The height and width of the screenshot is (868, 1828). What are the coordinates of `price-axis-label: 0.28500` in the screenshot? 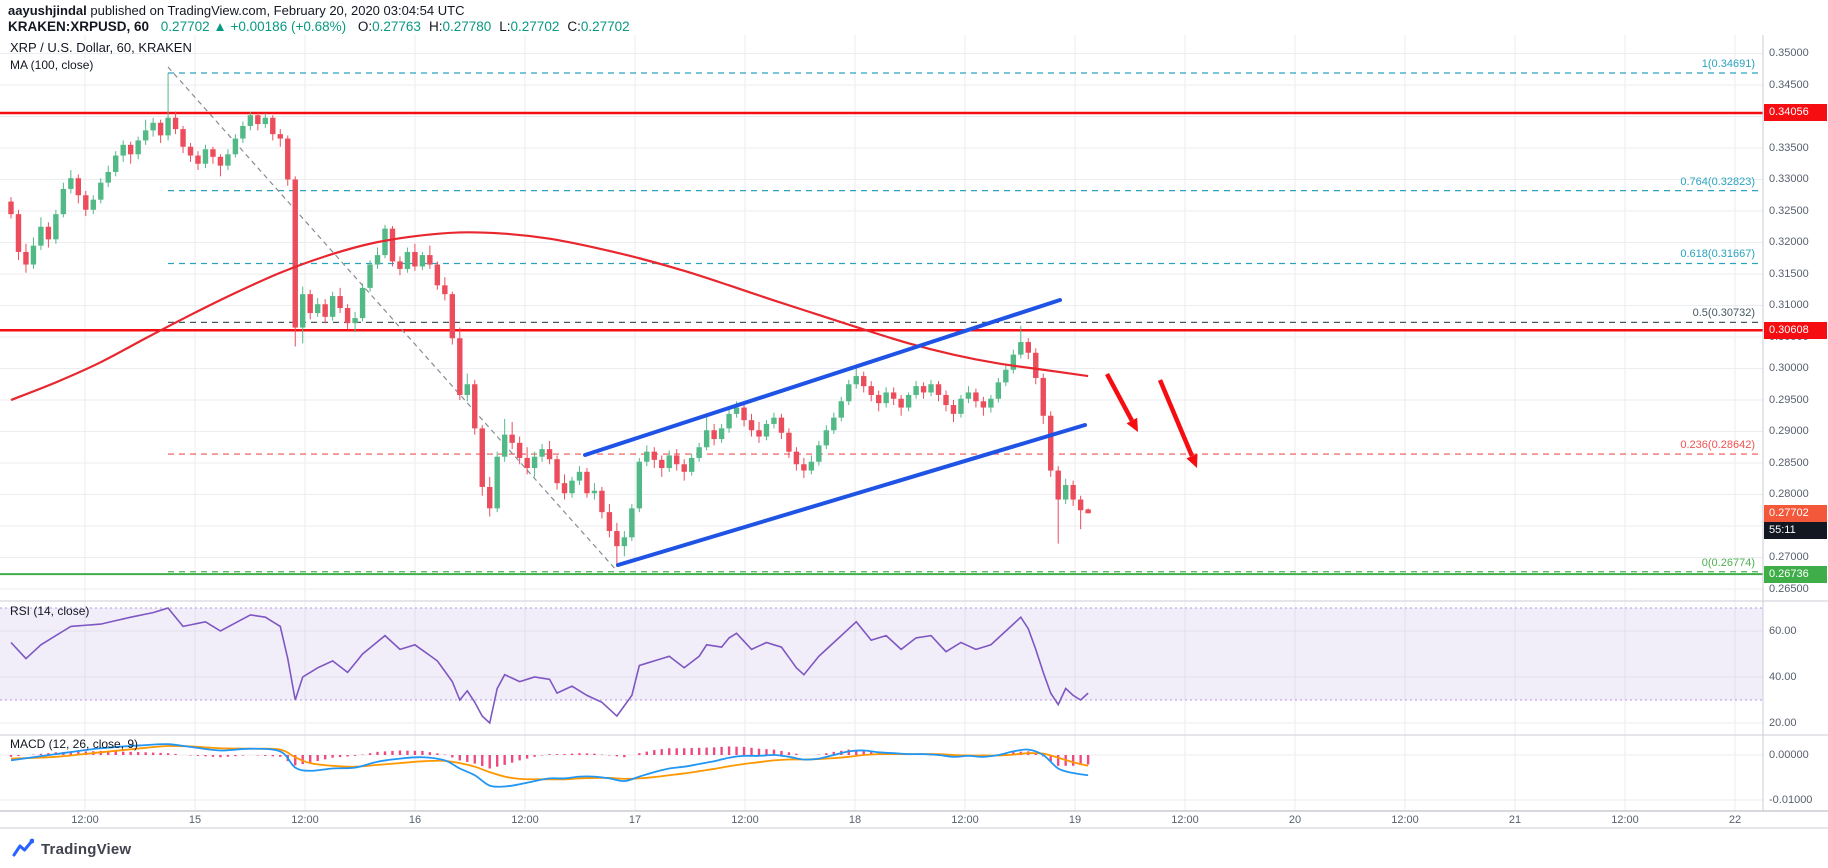 It's located at (1789, 462).